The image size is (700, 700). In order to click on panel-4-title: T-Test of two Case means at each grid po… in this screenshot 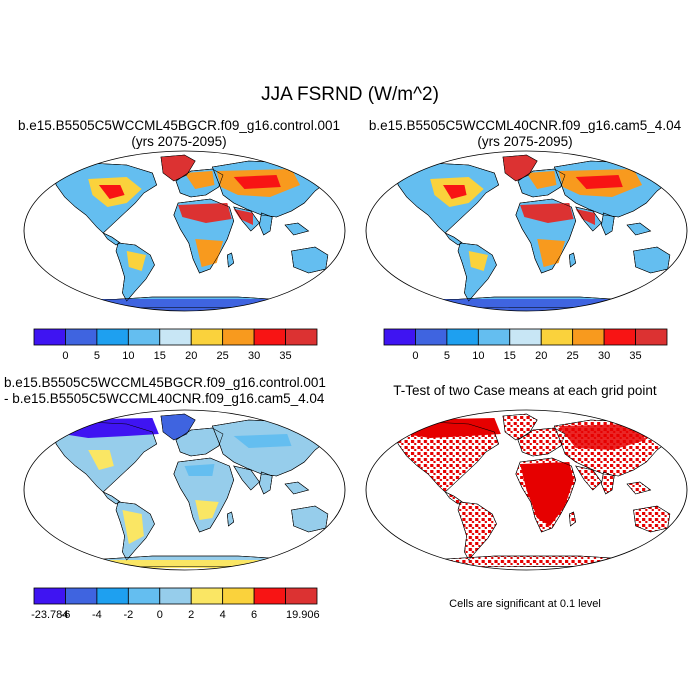, I will do `click(525, 390)`.